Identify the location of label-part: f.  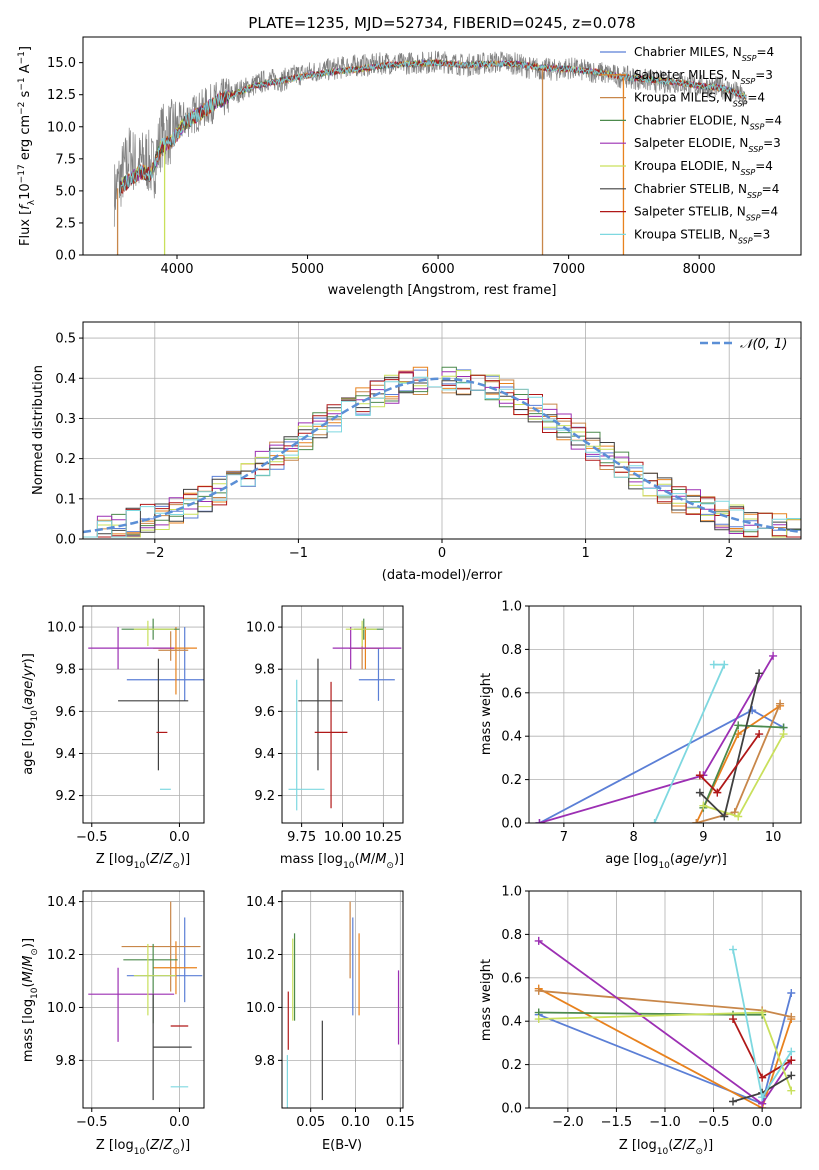
(25, 206).